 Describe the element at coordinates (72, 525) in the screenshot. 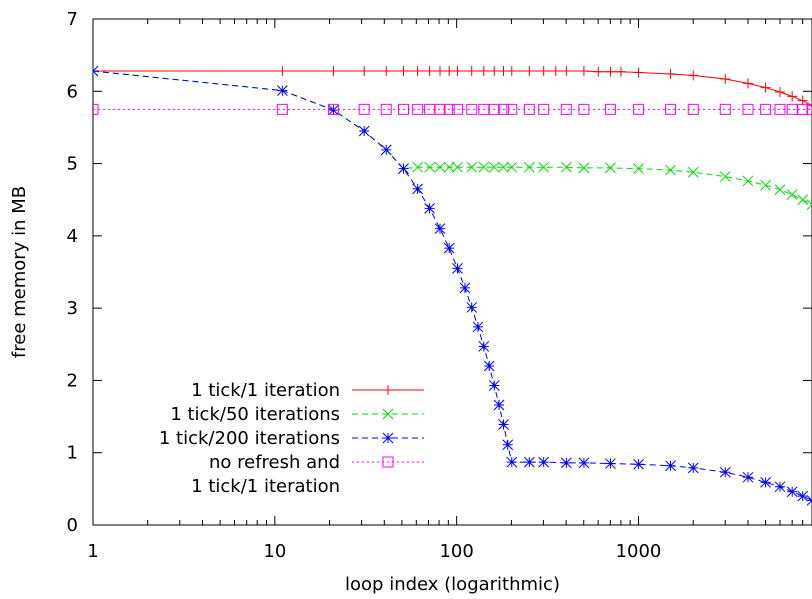

I see `y-tick-label: 0` at that location.